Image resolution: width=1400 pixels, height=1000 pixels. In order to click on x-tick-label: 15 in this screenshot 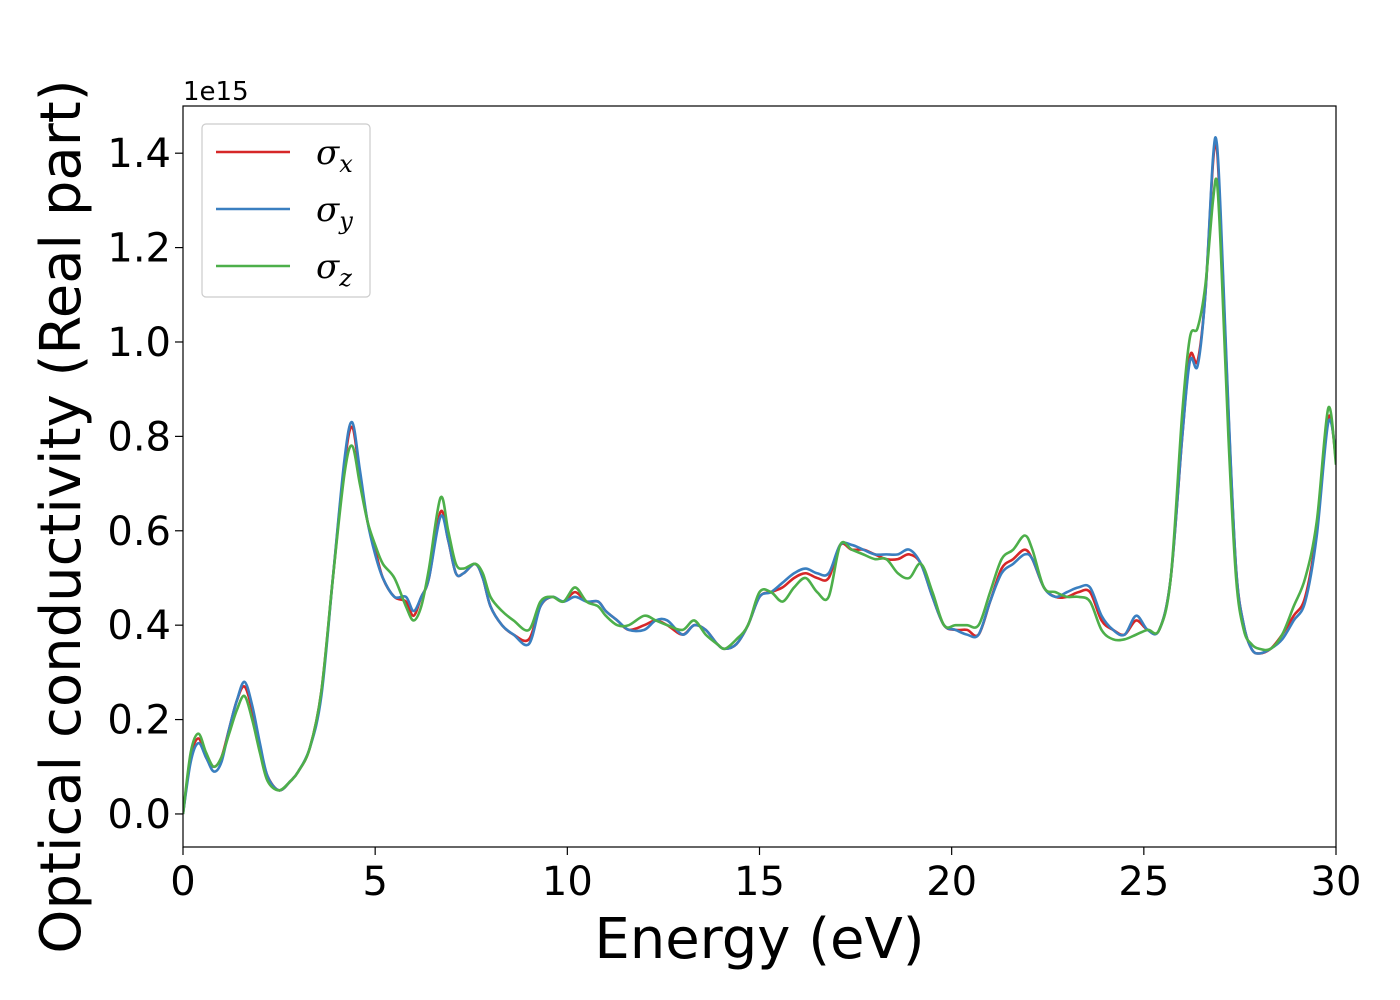, I will do `click(759, 882)`.